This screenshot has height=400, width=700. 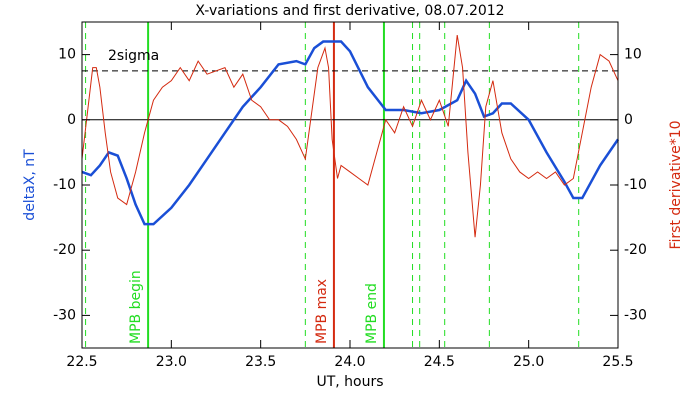 I want to click on x-tick-label: 22.5, so click(x=81, y=362).